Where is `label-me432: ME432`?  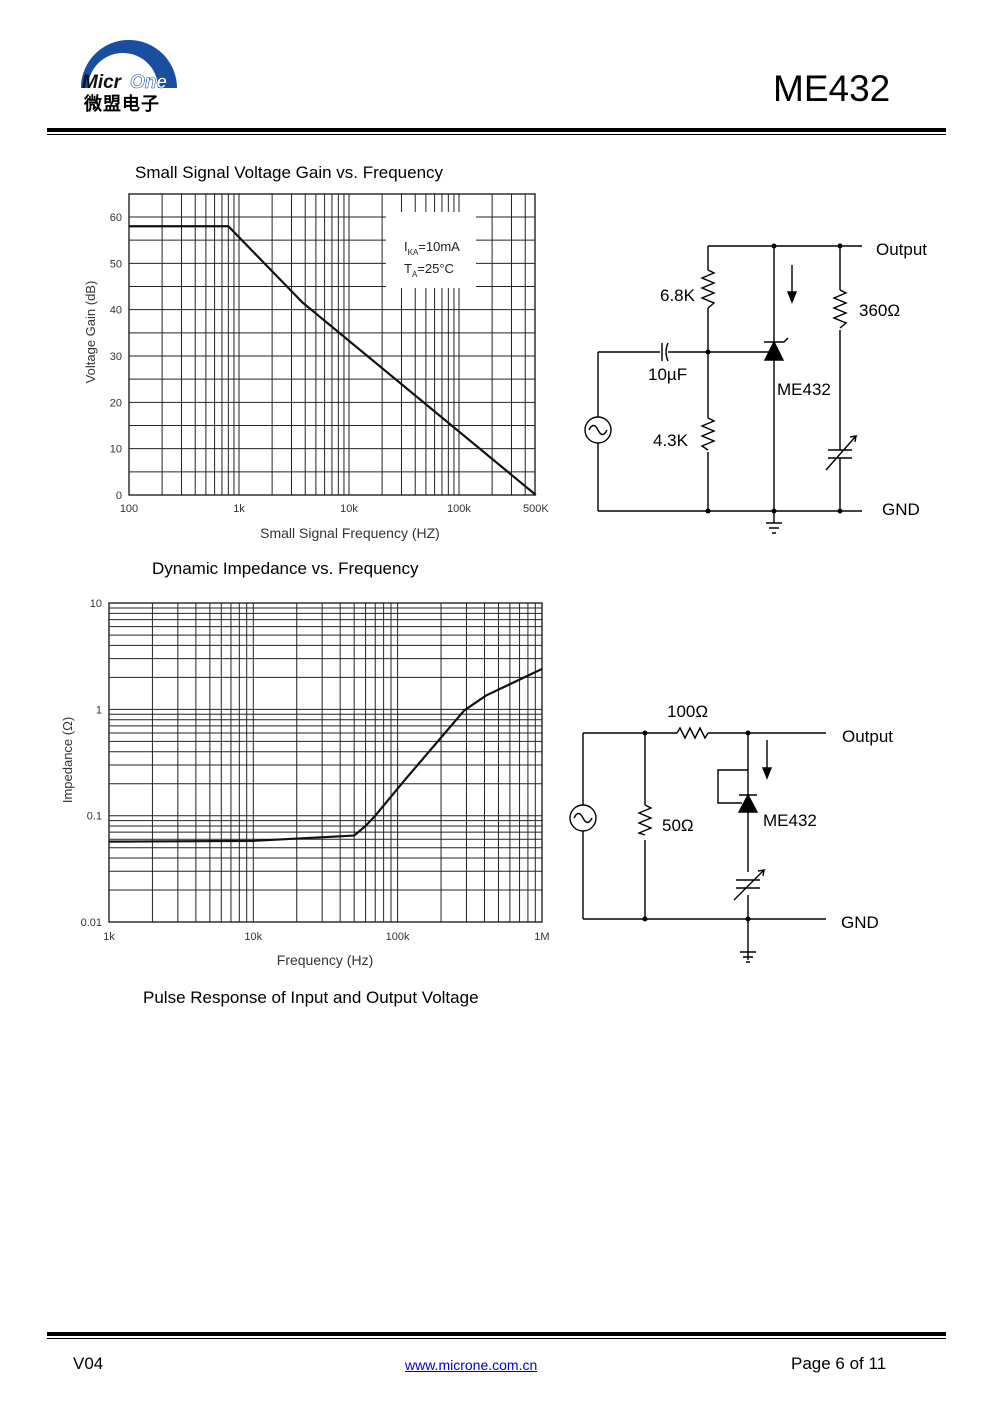 label-me432: ME432 is located at coordinates (804, 389).